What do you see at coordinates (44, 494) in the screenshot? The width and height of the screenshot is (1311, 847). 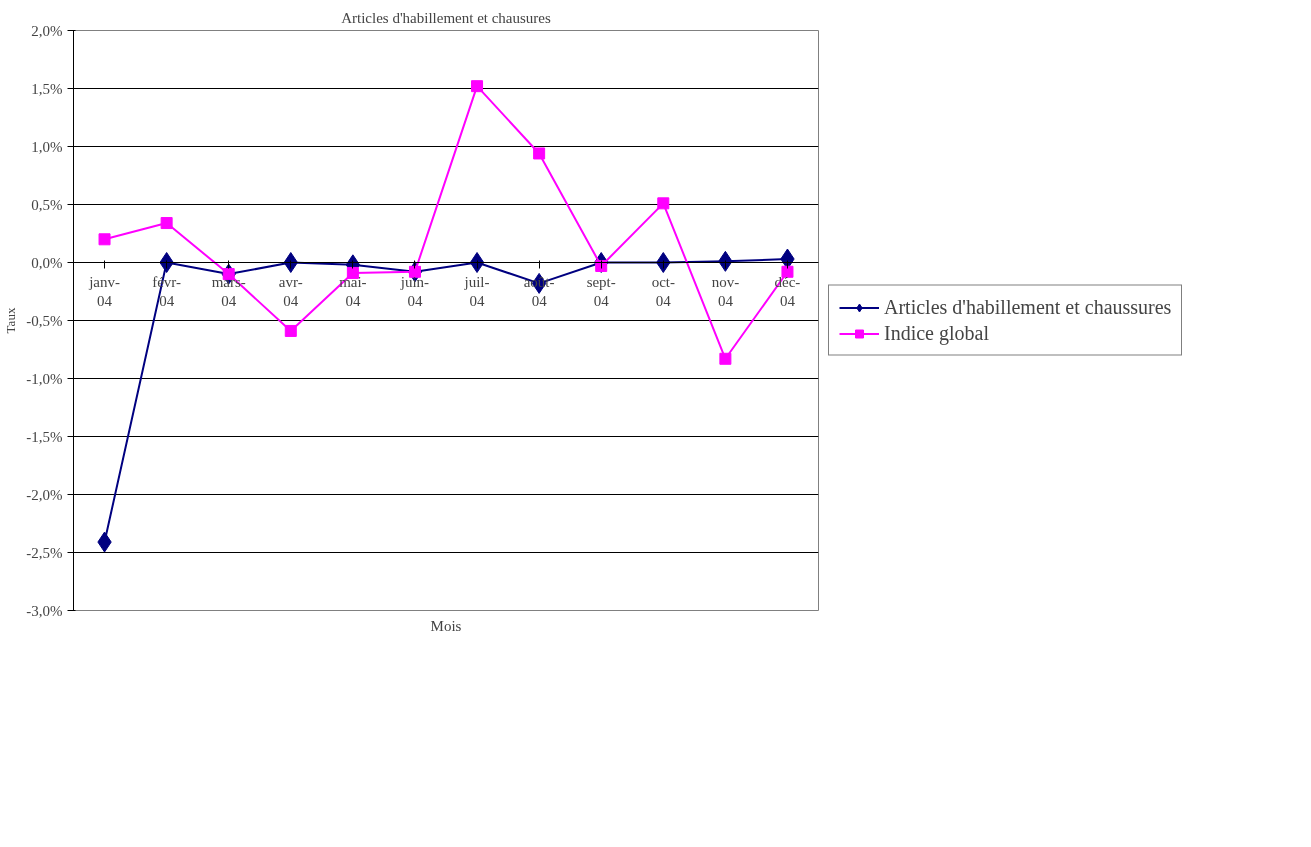 I see `y-tick-label: -2,0%` at bounding box center [44, 494].